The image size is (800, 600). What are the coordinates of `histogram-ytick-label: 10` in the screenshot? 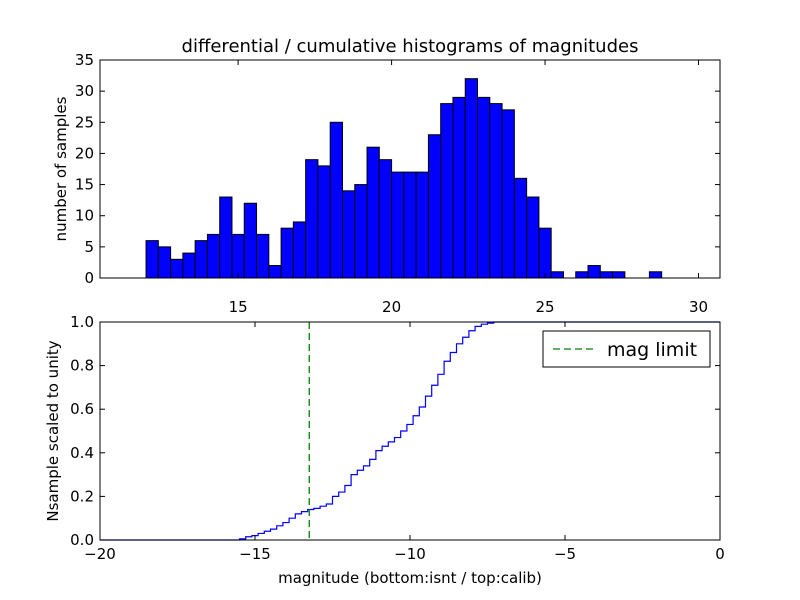 It's located at (84, 216).